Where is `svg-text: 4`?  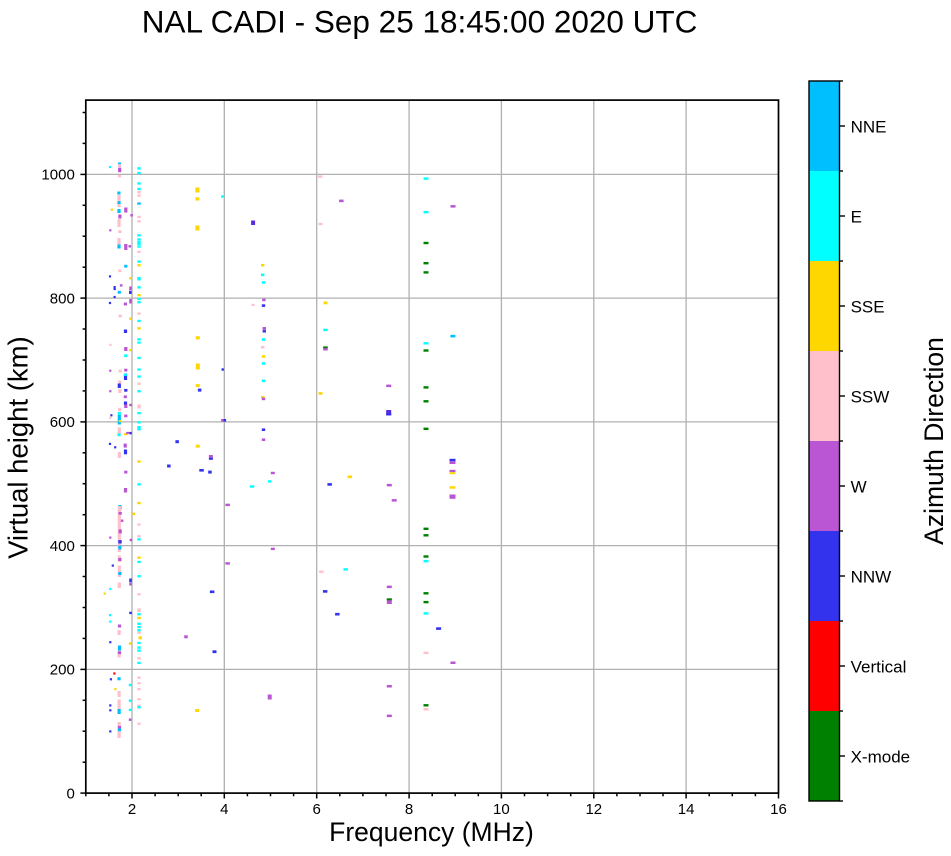 svg-text: 4 is located at coordinates (224, 809).